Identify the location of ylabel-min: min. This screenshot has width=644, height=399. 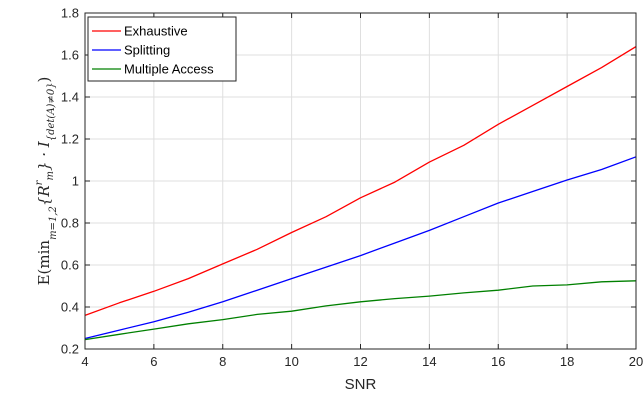
(44, 254).